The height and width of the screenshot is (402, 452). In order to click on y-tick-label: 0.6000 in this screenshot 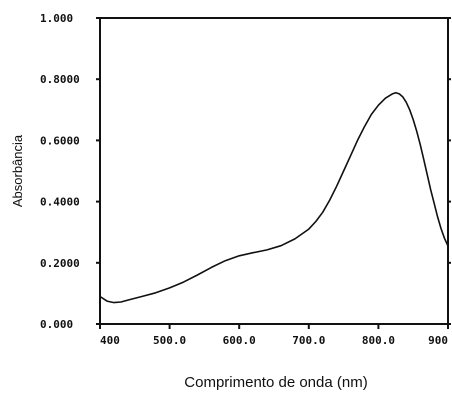, I will do `click(60, 140)`.